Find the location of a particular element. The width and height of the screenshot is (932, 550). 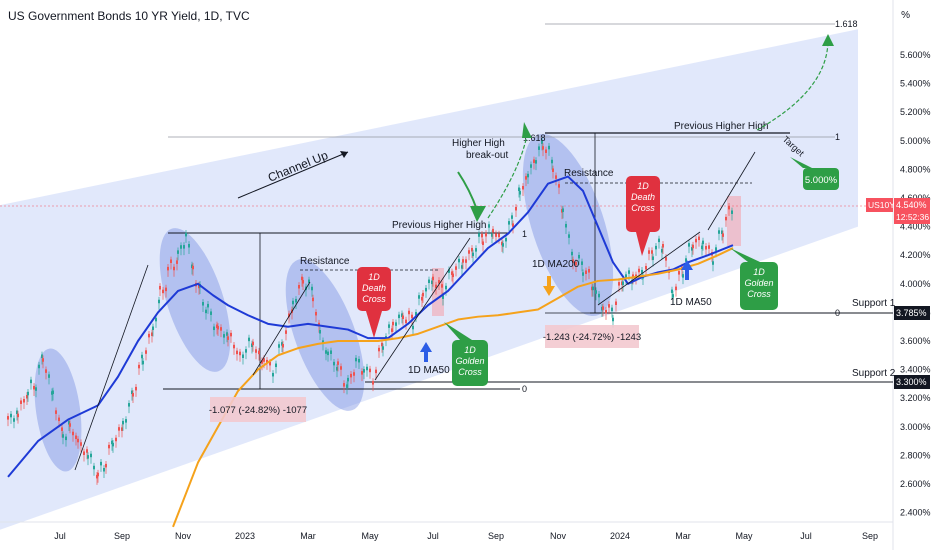

y-tick-label: 3.000% is located at coordinates (915, 427).